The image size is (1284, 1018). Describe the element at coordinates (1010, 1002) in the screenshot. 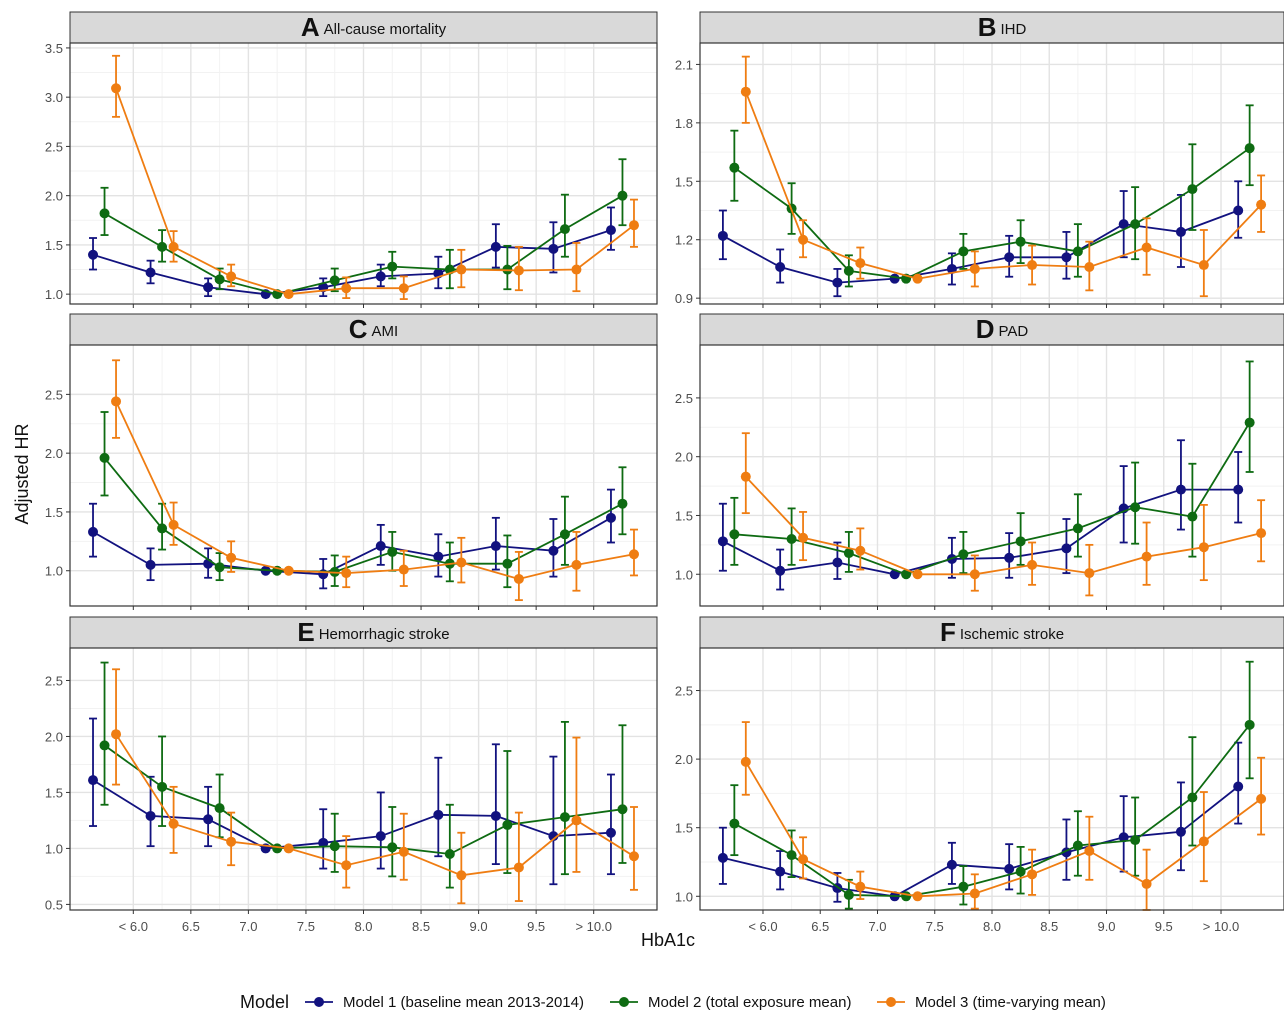

I see `legend-item-label: Model 3 (time-varying mean)` at that location.